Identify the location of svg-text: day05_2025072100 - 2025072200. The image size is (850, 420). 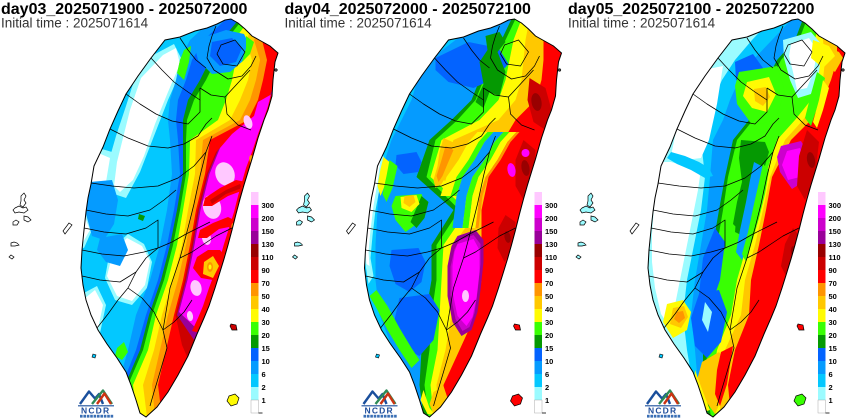
(691, 9).